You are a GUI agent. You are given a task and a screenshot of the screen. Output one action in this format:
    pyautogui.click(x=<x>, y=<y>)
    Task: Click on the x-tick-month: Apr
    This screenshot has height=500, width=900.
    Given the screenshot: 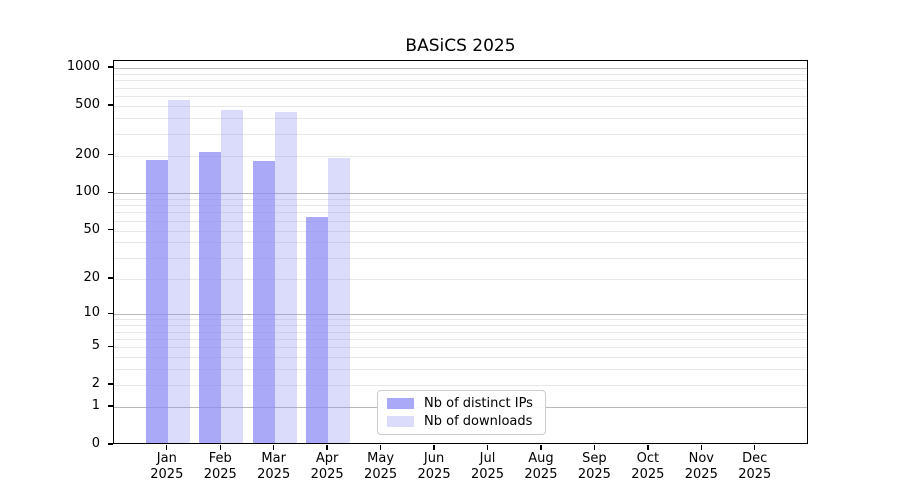 What is the action you would take?
    pyautogui.click(x=327, y=458)
    